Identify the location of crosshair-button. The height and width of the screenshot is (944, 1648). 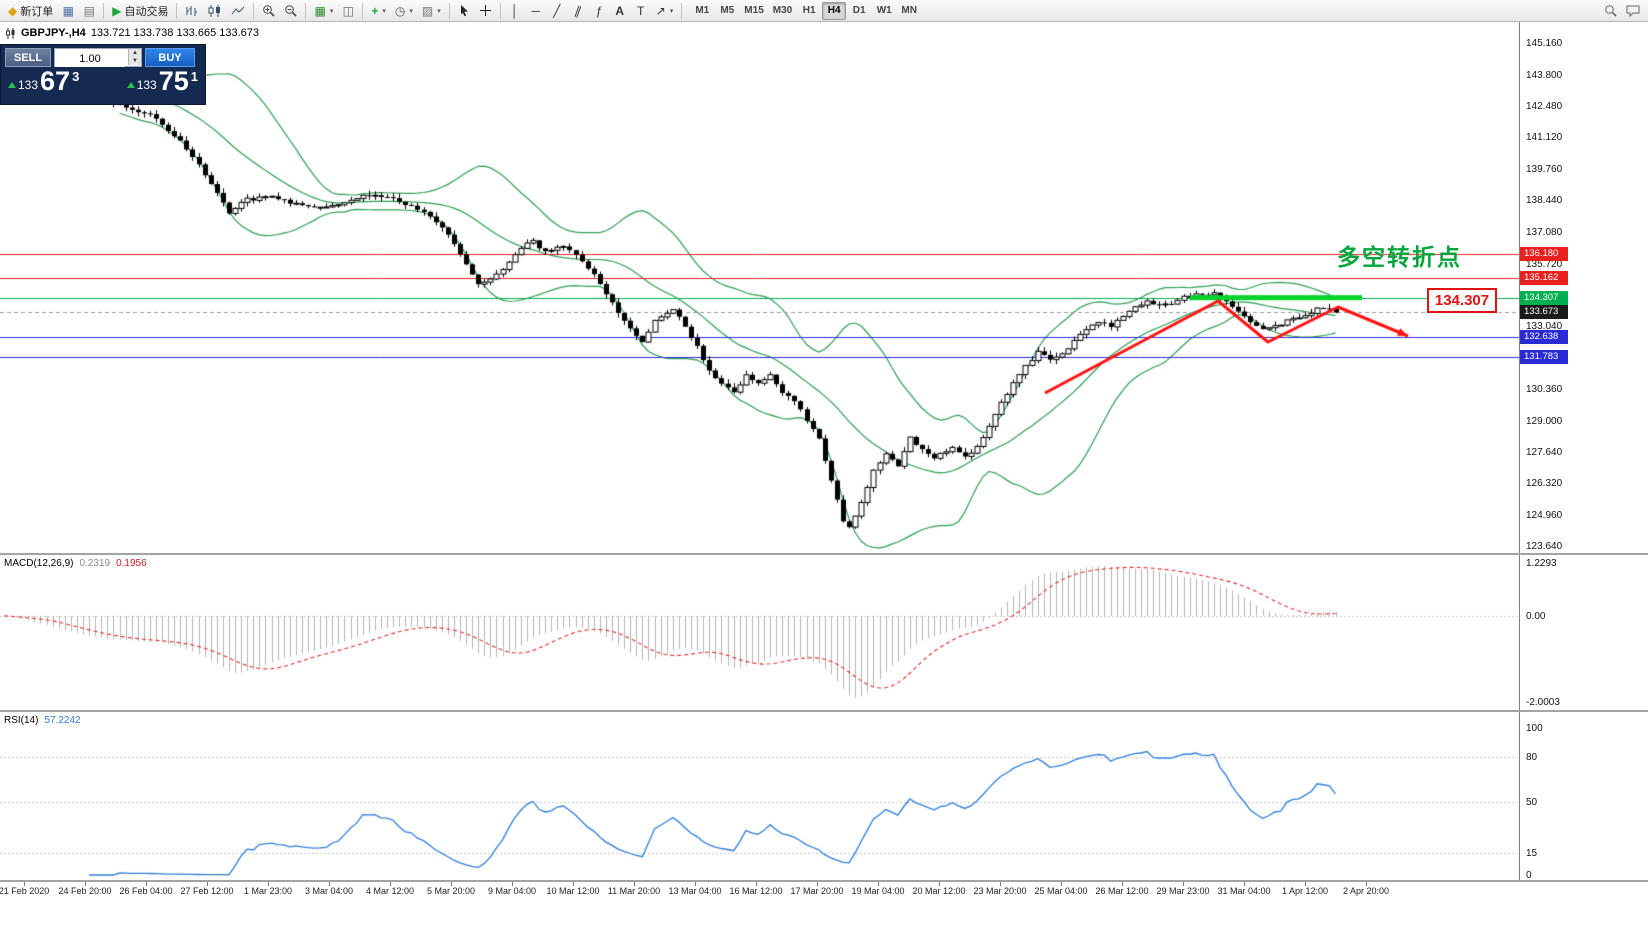
(485, 11).